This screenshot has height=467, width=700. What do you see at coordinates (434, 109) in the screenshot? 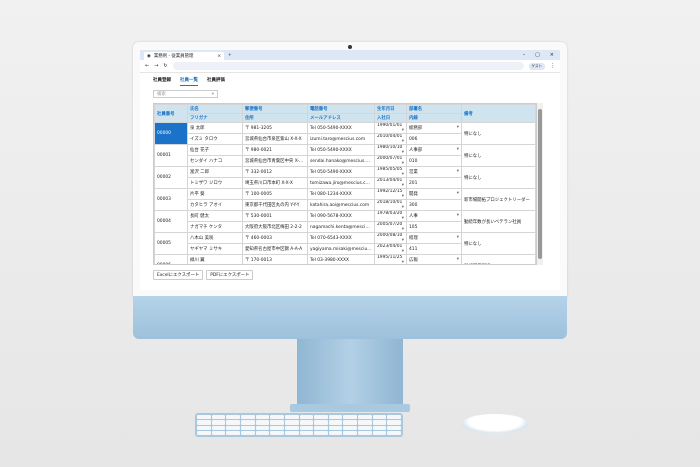
I see `header-dept: 部署名` at bounding box center [434, 109].